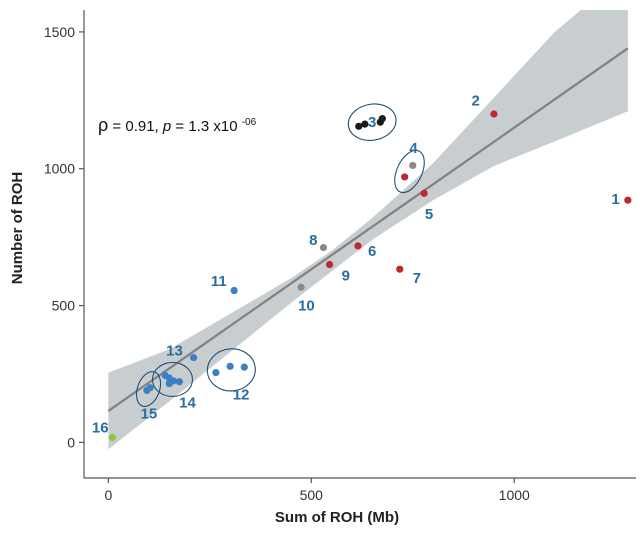 Image resolution: width=640 pixels, height=533 pixels. Describe the element at coordinates (313, 240) in the screenshot. I see `point-label: 8` at that location.